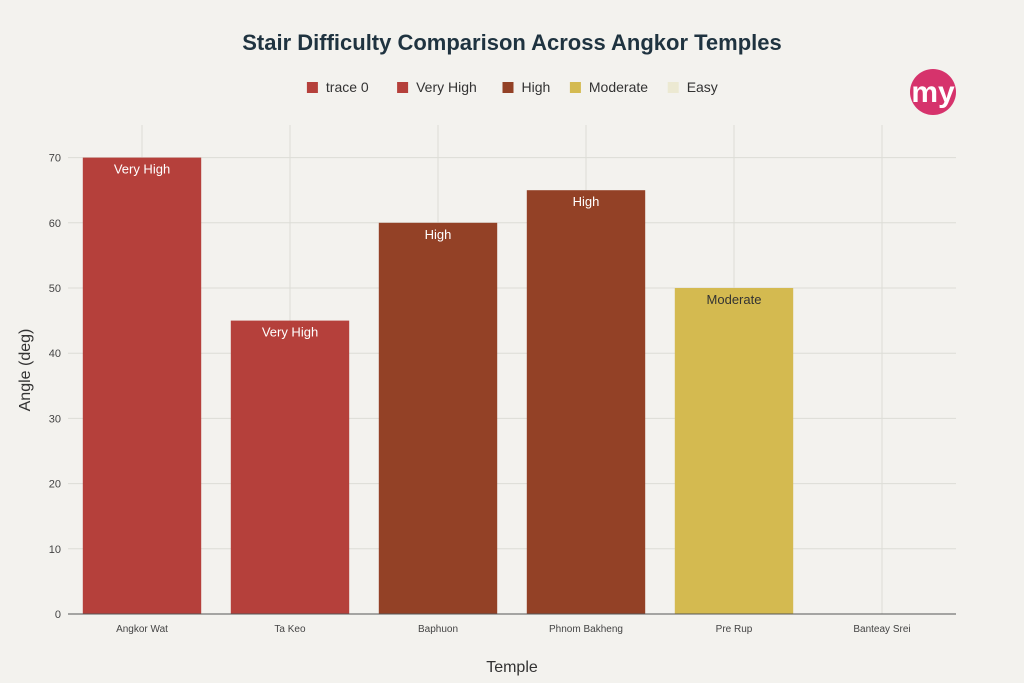 The image size is (1024, 683). I want to click on legend-label: trace 0, so click(347, 87).